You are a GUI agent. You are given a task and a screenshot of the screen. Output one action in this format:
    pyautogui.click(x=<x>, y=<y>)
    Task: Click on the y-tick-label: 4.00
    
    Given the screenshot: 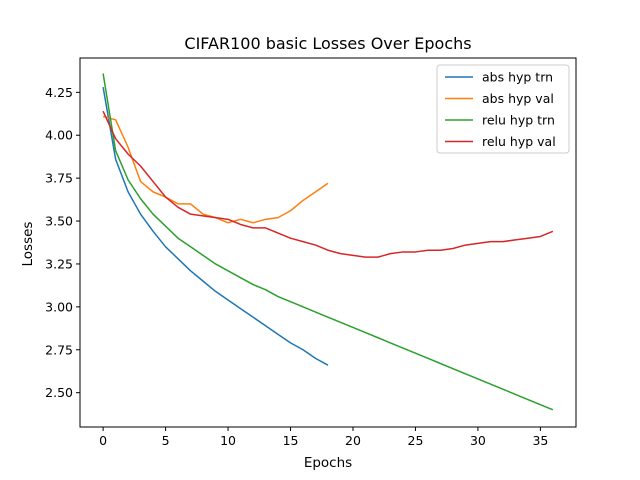 What is the action you would take?
    pyautogui.click(x=59, y=135)
    